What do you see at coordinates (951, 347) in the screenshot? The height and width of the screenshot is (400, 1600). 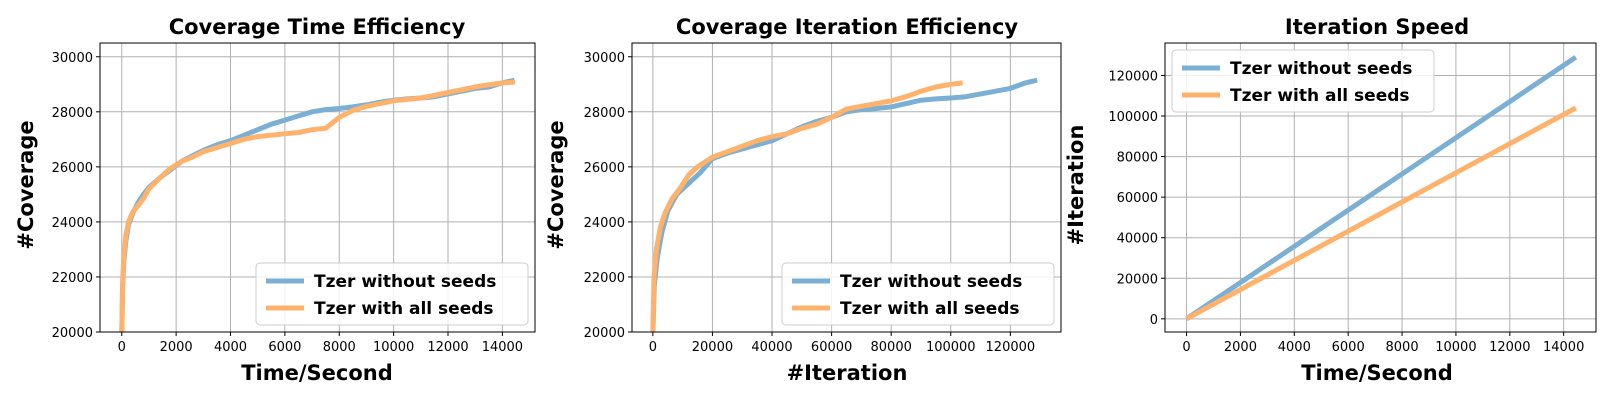 I see `x-tick-label: 100000` at bounding box center [951, 347].